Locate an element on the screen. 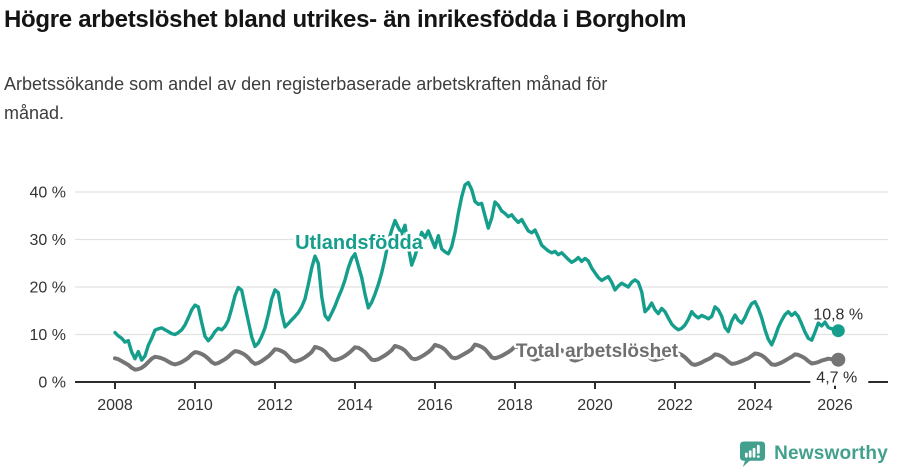  svg-text: 40 % is located at coordinates (48, 193).